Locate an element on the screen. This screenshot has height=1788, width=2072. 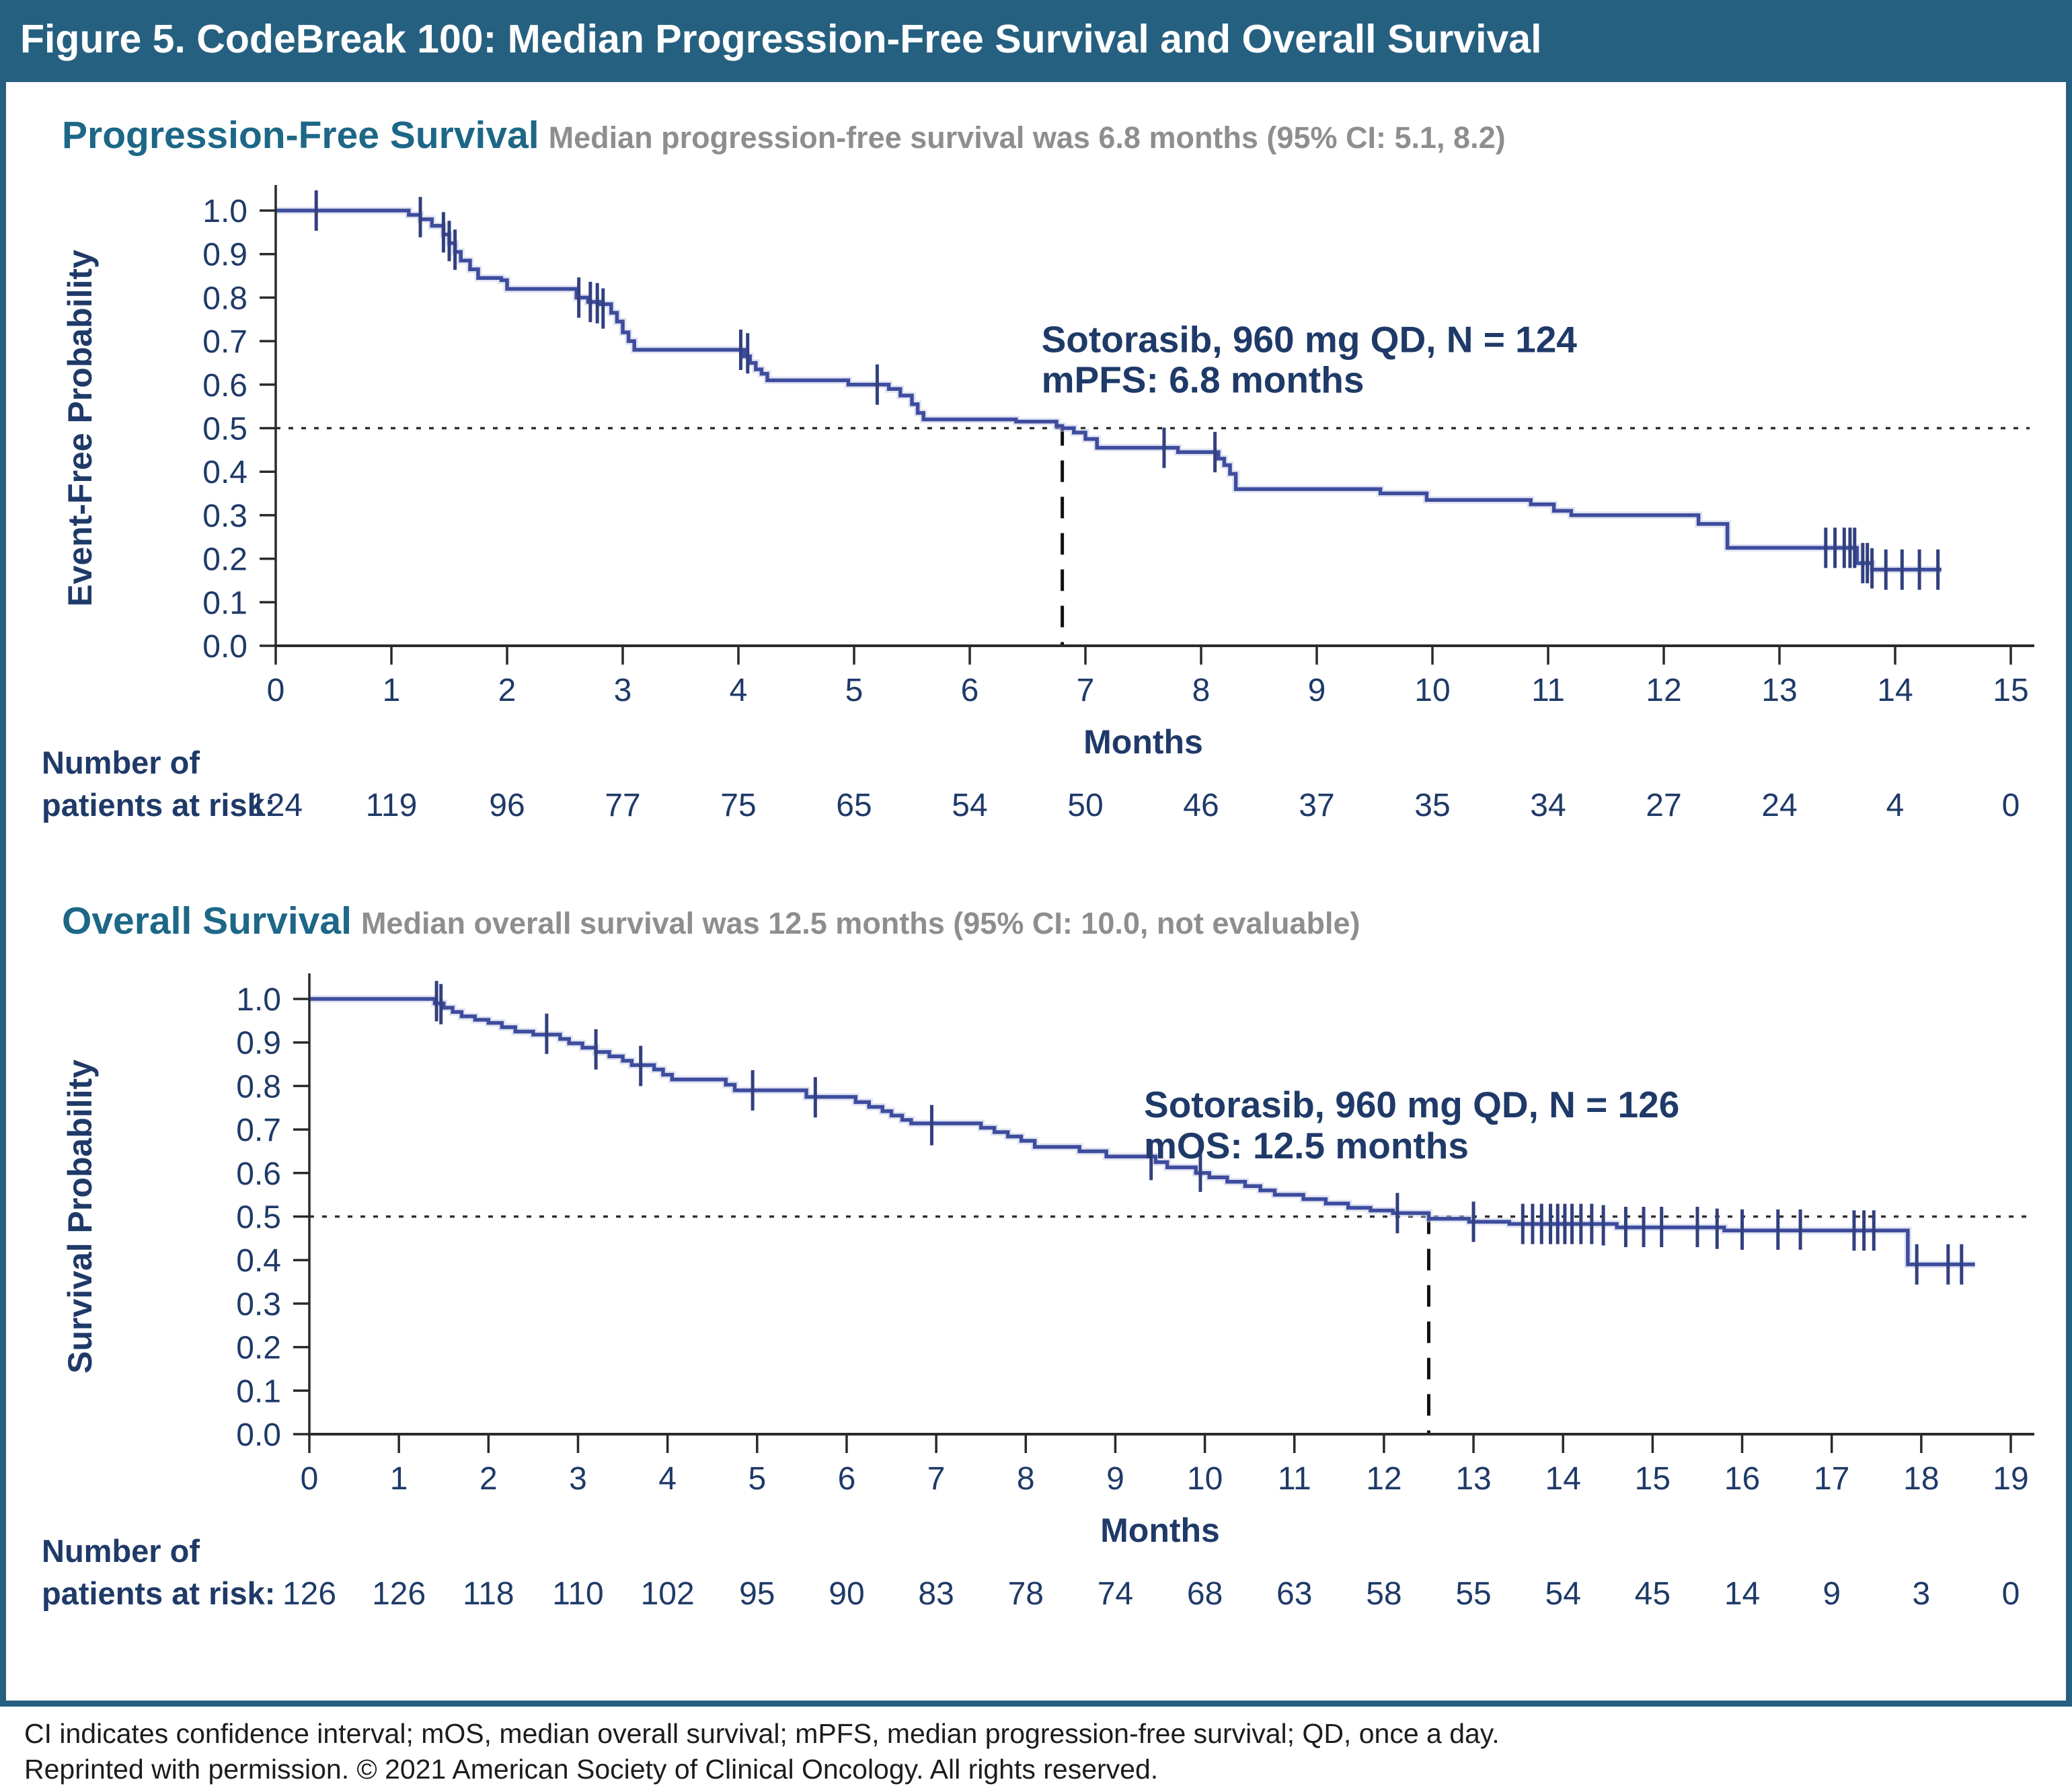
y-axis-title: Event-Free Probability is located at coordinates (80, 428).